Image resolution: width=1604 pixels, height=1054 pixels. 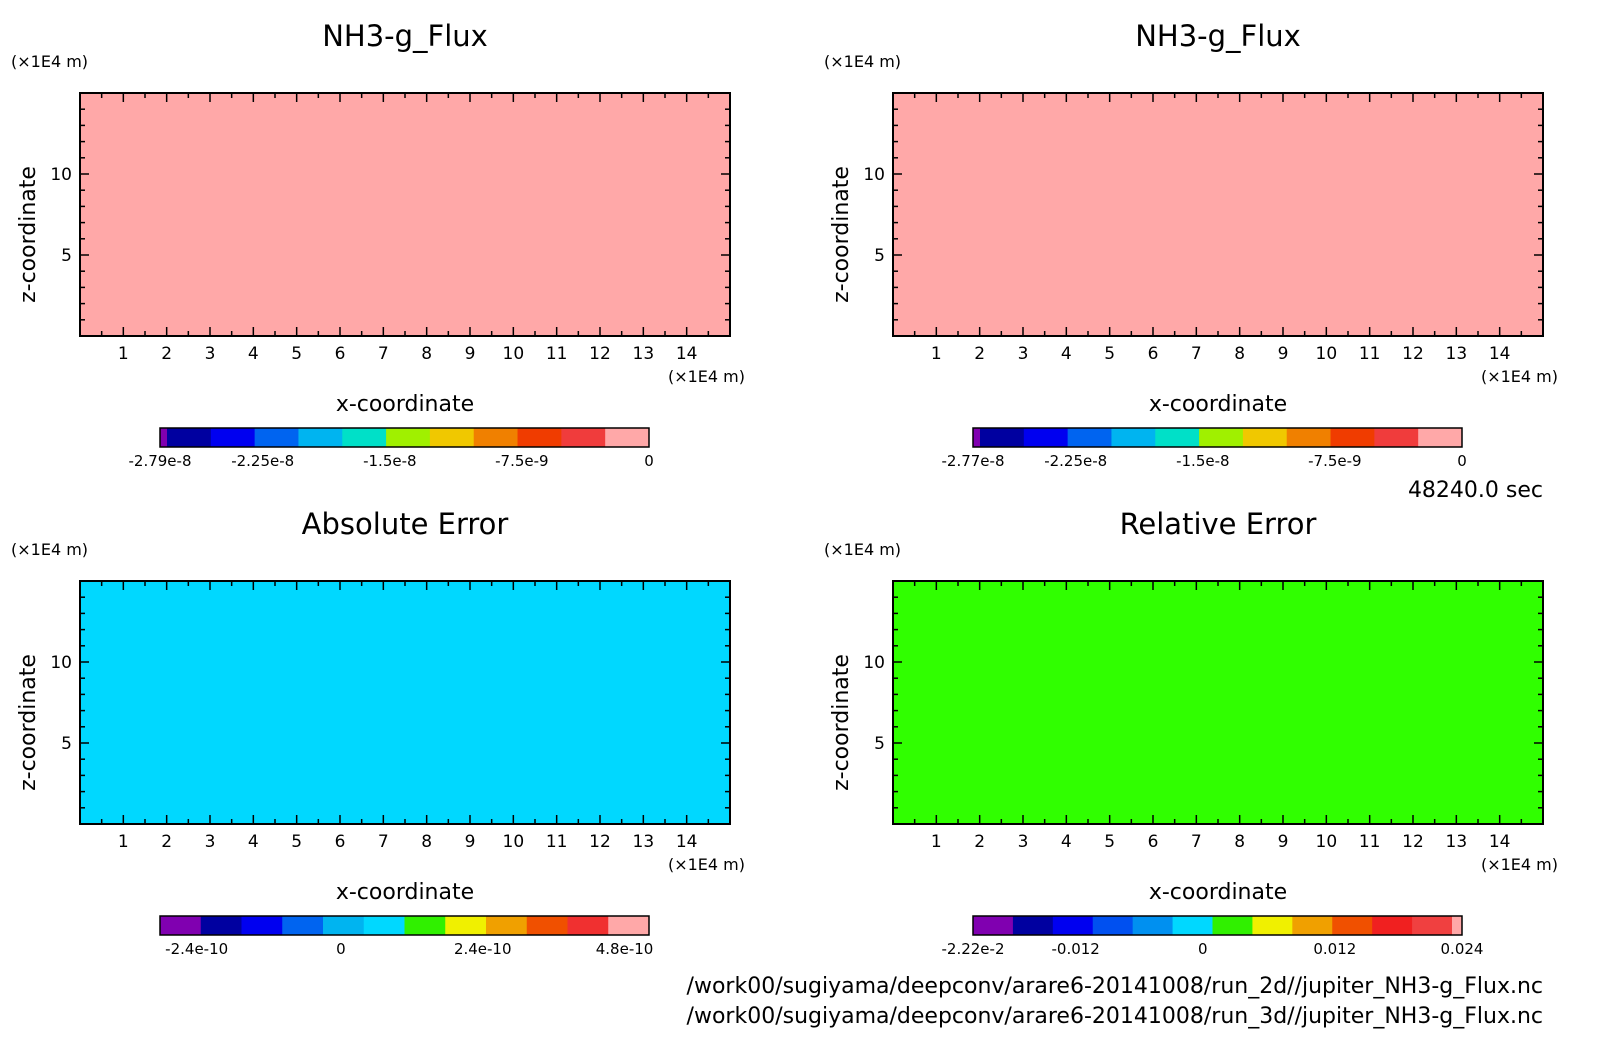 What do you see at coordinates (1334, 949) in the screenshot?
I see `colorbar-label: 0.012` at bounding box center [1334, 949].